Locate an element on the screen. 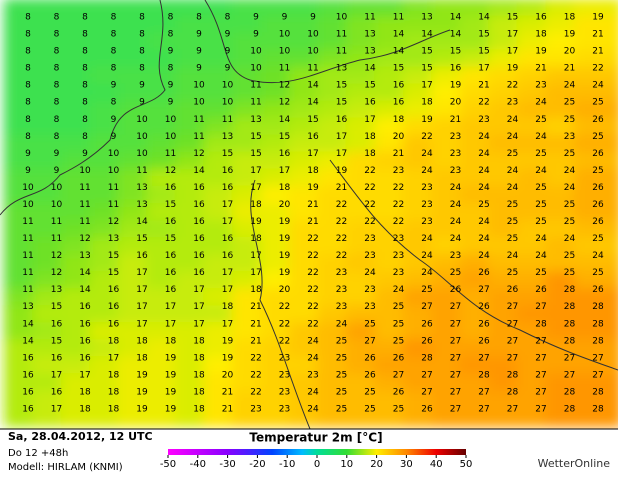 Image resolution: width=618 pixels, height=482 pixels. scale-tick-label: 30 is located at coordinates (406, 464).